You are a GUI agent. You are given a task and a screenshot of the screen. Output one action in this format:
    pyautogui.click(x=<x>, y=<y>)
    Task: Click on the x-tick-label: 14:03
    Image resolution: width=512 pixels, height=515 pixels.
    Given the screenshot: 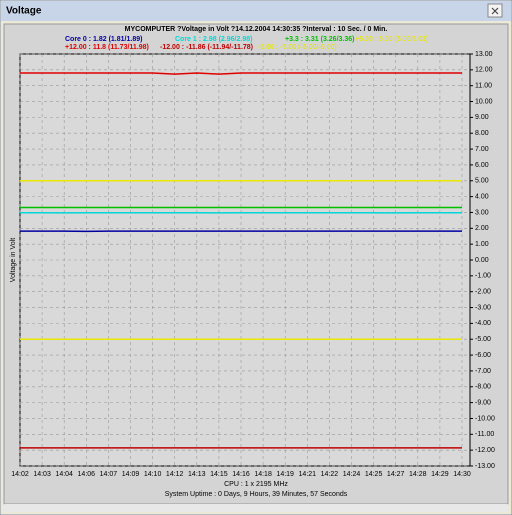 What is the action you would take?
    pyautogui.click(x=42, y=474)
    